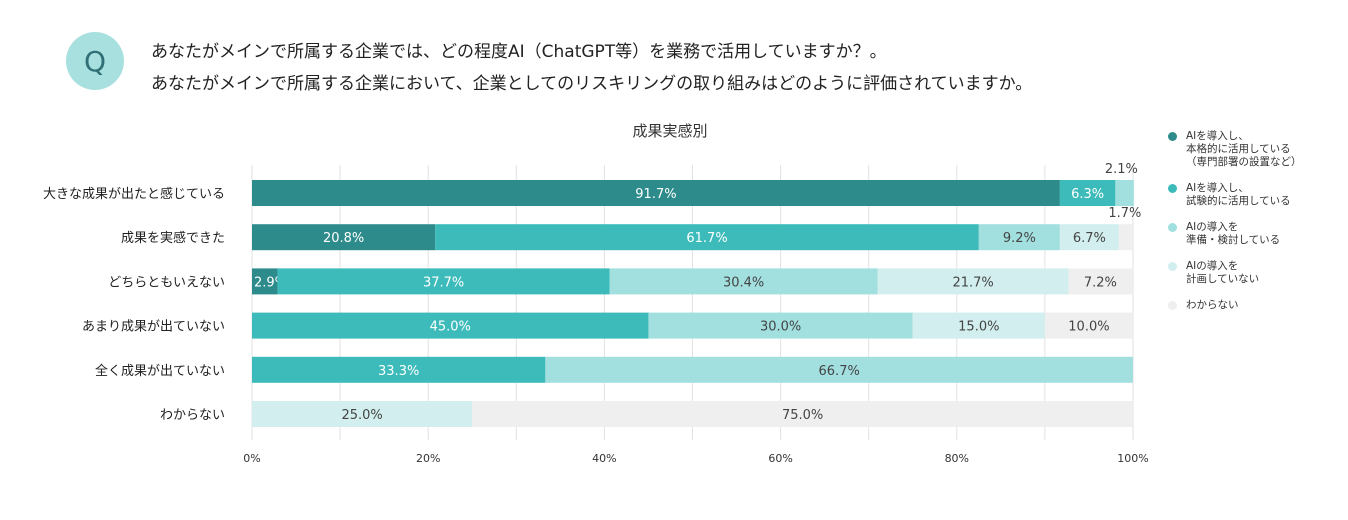  I want to click on data-label: 37.7%, so click(443, 282).